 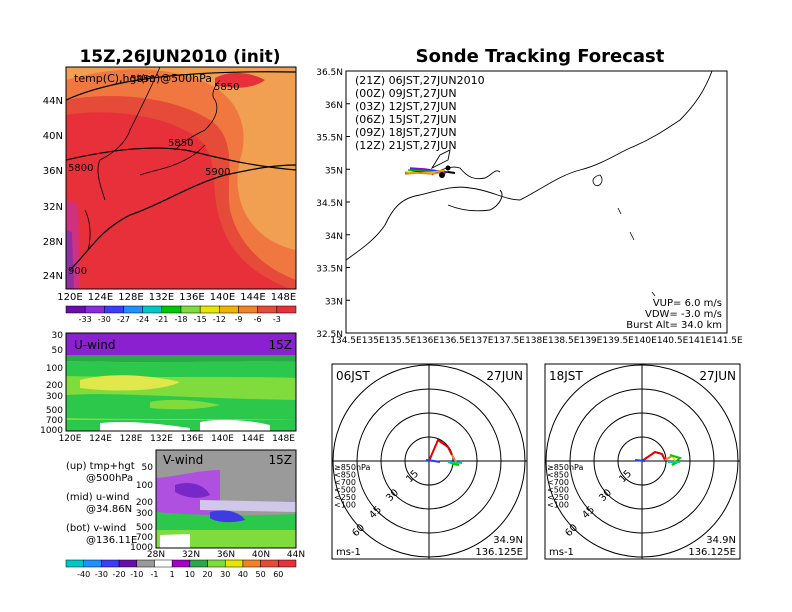 I want to click on colorbar-tick-label: 20, so click(x=207, y=574).